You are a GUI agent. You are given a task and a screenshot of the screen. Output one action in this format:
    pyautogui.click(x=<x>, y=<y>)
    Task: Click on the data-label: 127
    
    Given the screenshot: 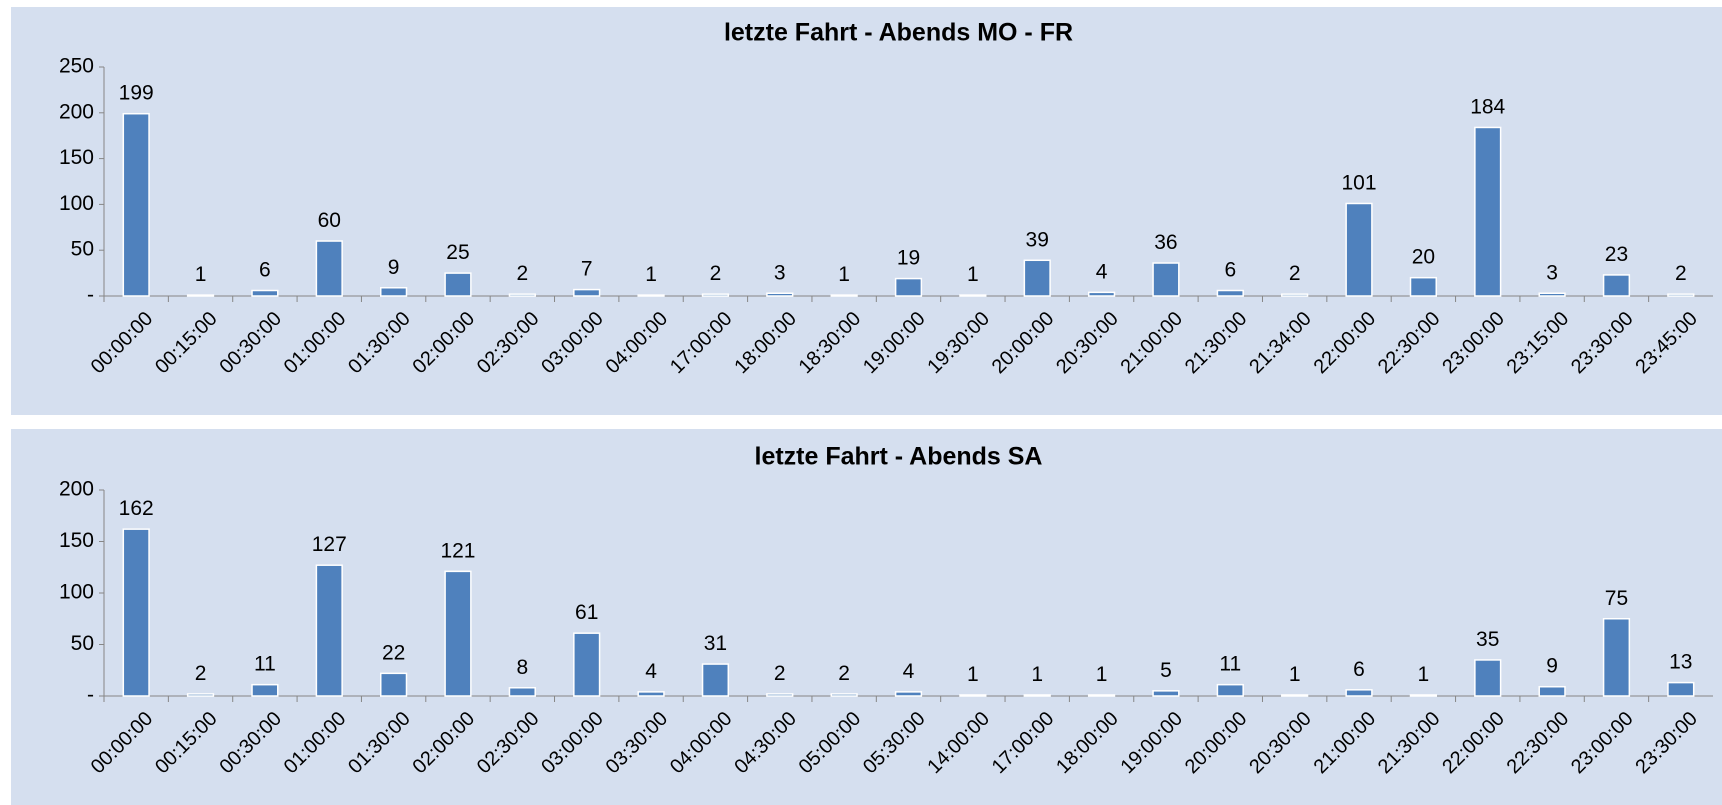 What is the action you would take?
    pyautogui.click(x=329, y=544)
    